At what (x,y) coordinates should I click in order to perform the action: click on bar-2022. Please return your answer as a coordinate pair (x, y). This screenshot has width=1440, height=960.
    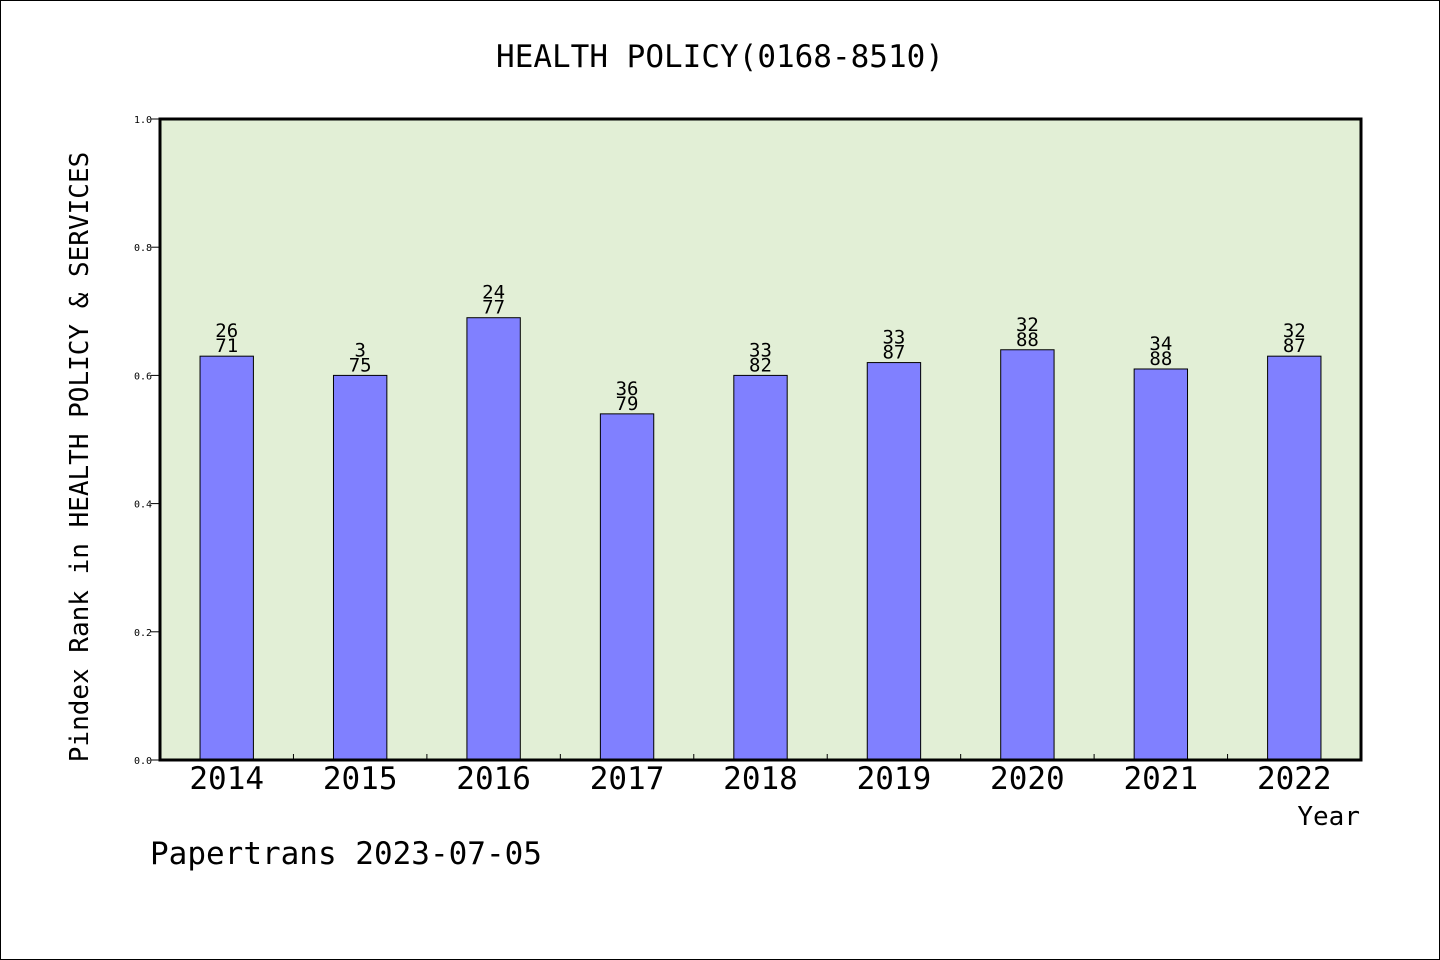
    Looking at the image, I should click on (1294, 558).